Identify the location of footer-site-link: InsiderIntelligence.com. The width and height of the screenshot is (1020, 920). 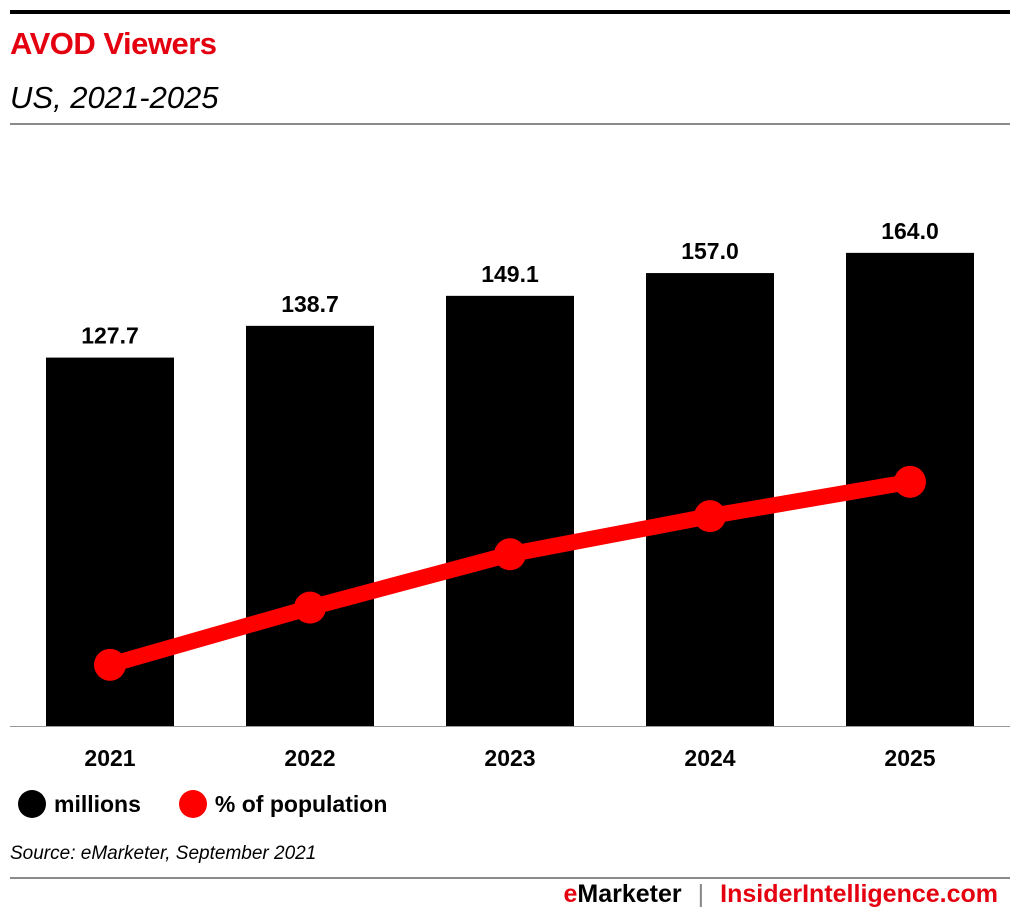
(859, 894).